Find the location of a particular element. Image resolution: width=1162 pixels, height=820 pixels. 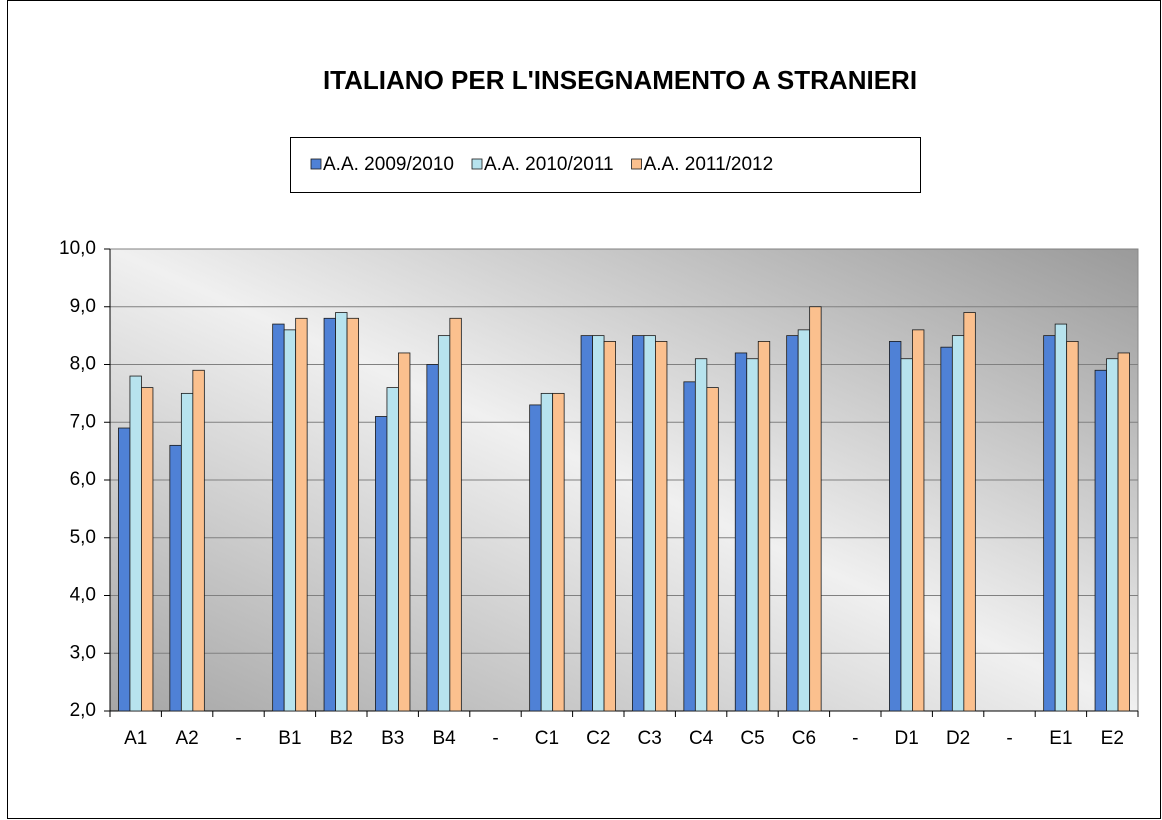

x-tick-label: B4 is located at coordinates (444, 738).